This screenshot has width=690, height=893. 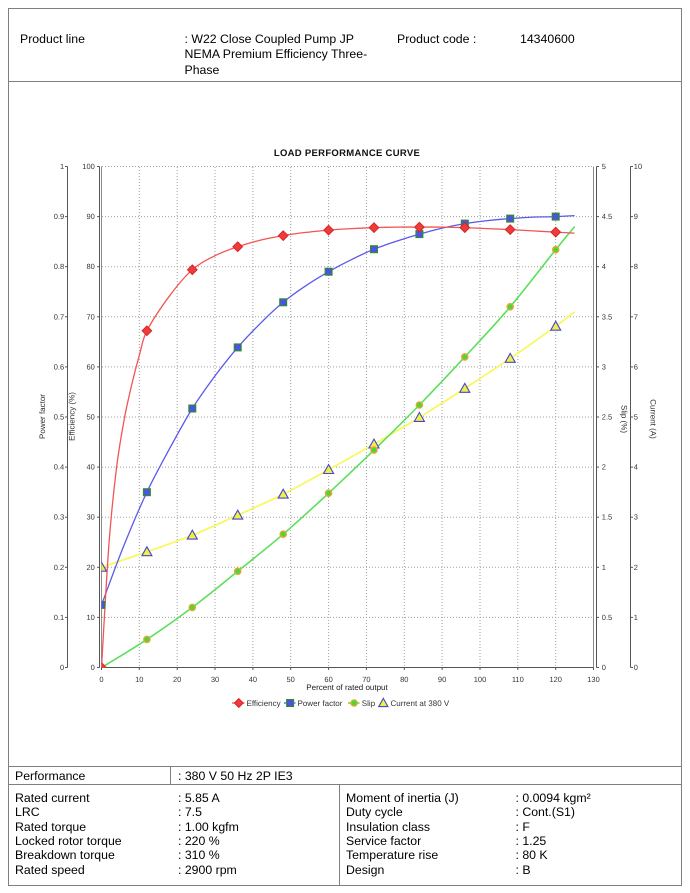 What do you see at coordinates (59, 216) in the screenshot?
I see `svg-text: 0.9` at bounding box center [59, 216].